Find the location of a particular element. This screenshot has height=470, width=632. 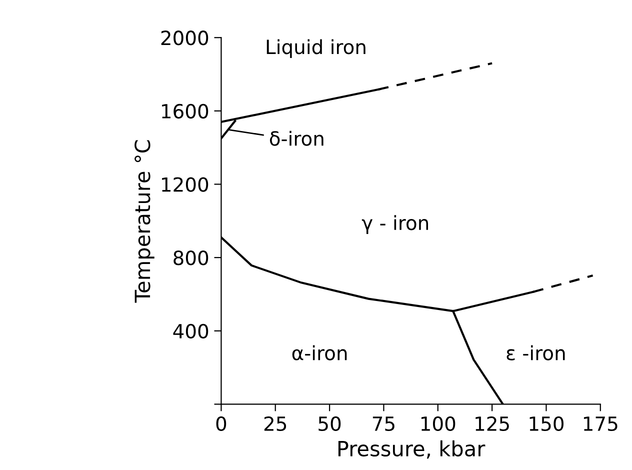

y-tick-label: 1200 is located at coordinates (185, 184).